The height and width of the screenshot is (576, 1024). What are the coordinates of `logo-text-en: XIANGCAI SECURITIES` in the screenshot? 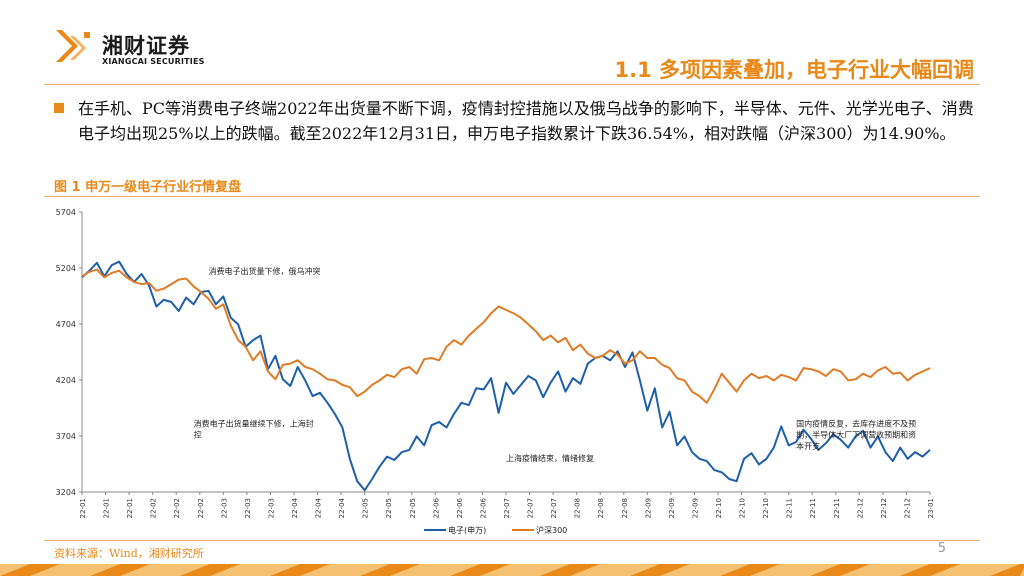 It's located at (153, 61).